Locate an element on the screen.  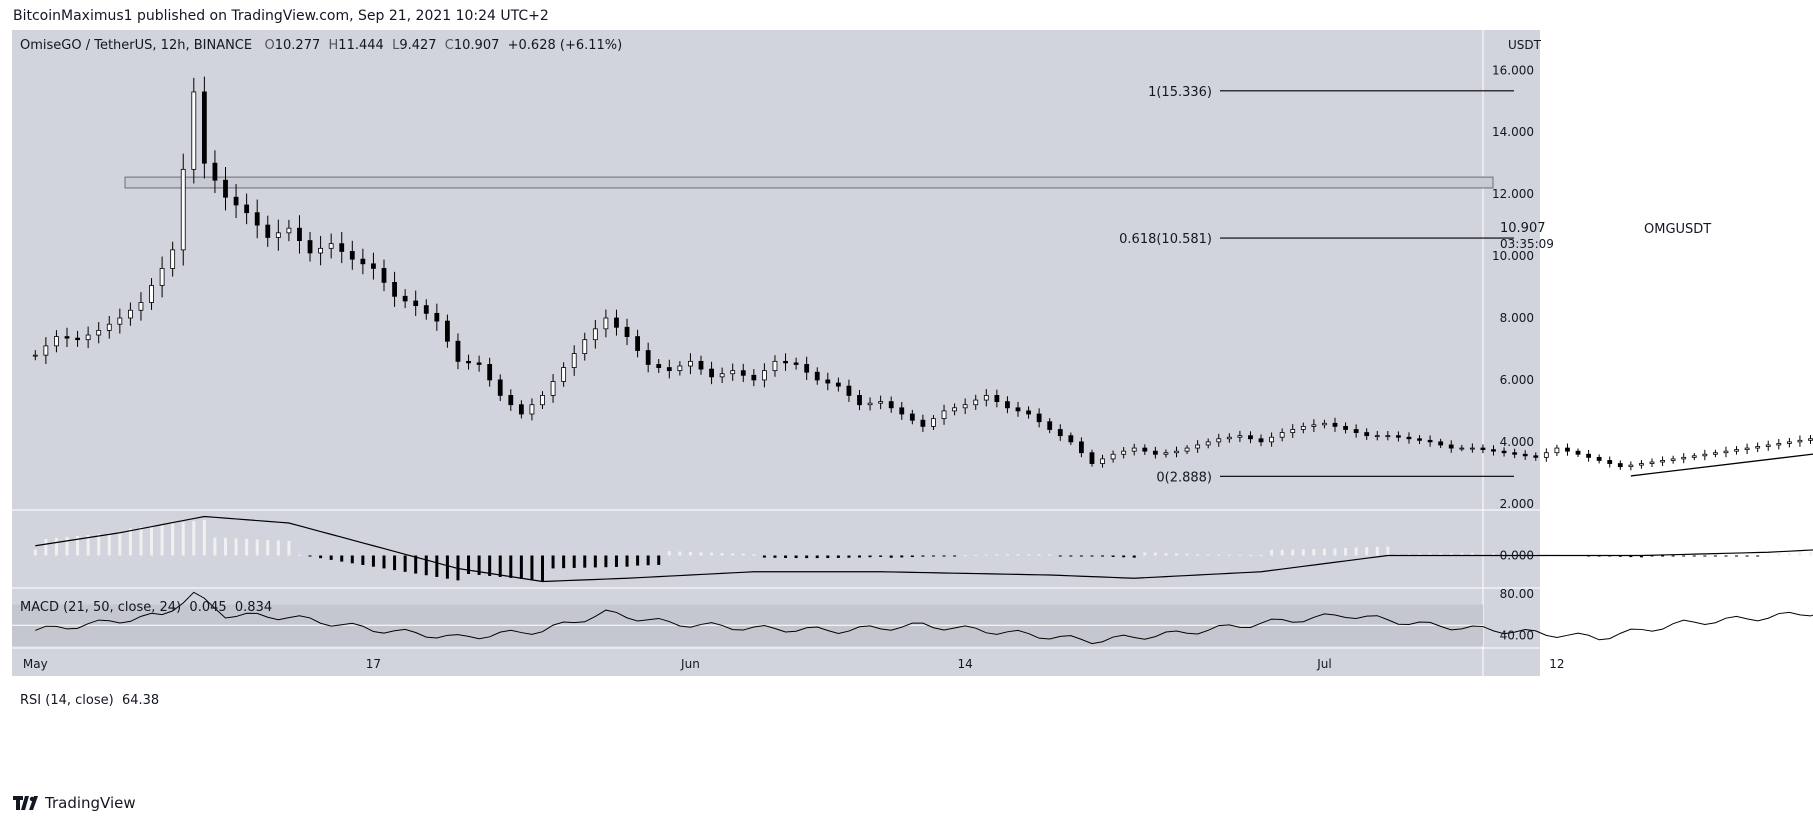
price-tick-label: 12.000 is located at coordinates (1513, 194).